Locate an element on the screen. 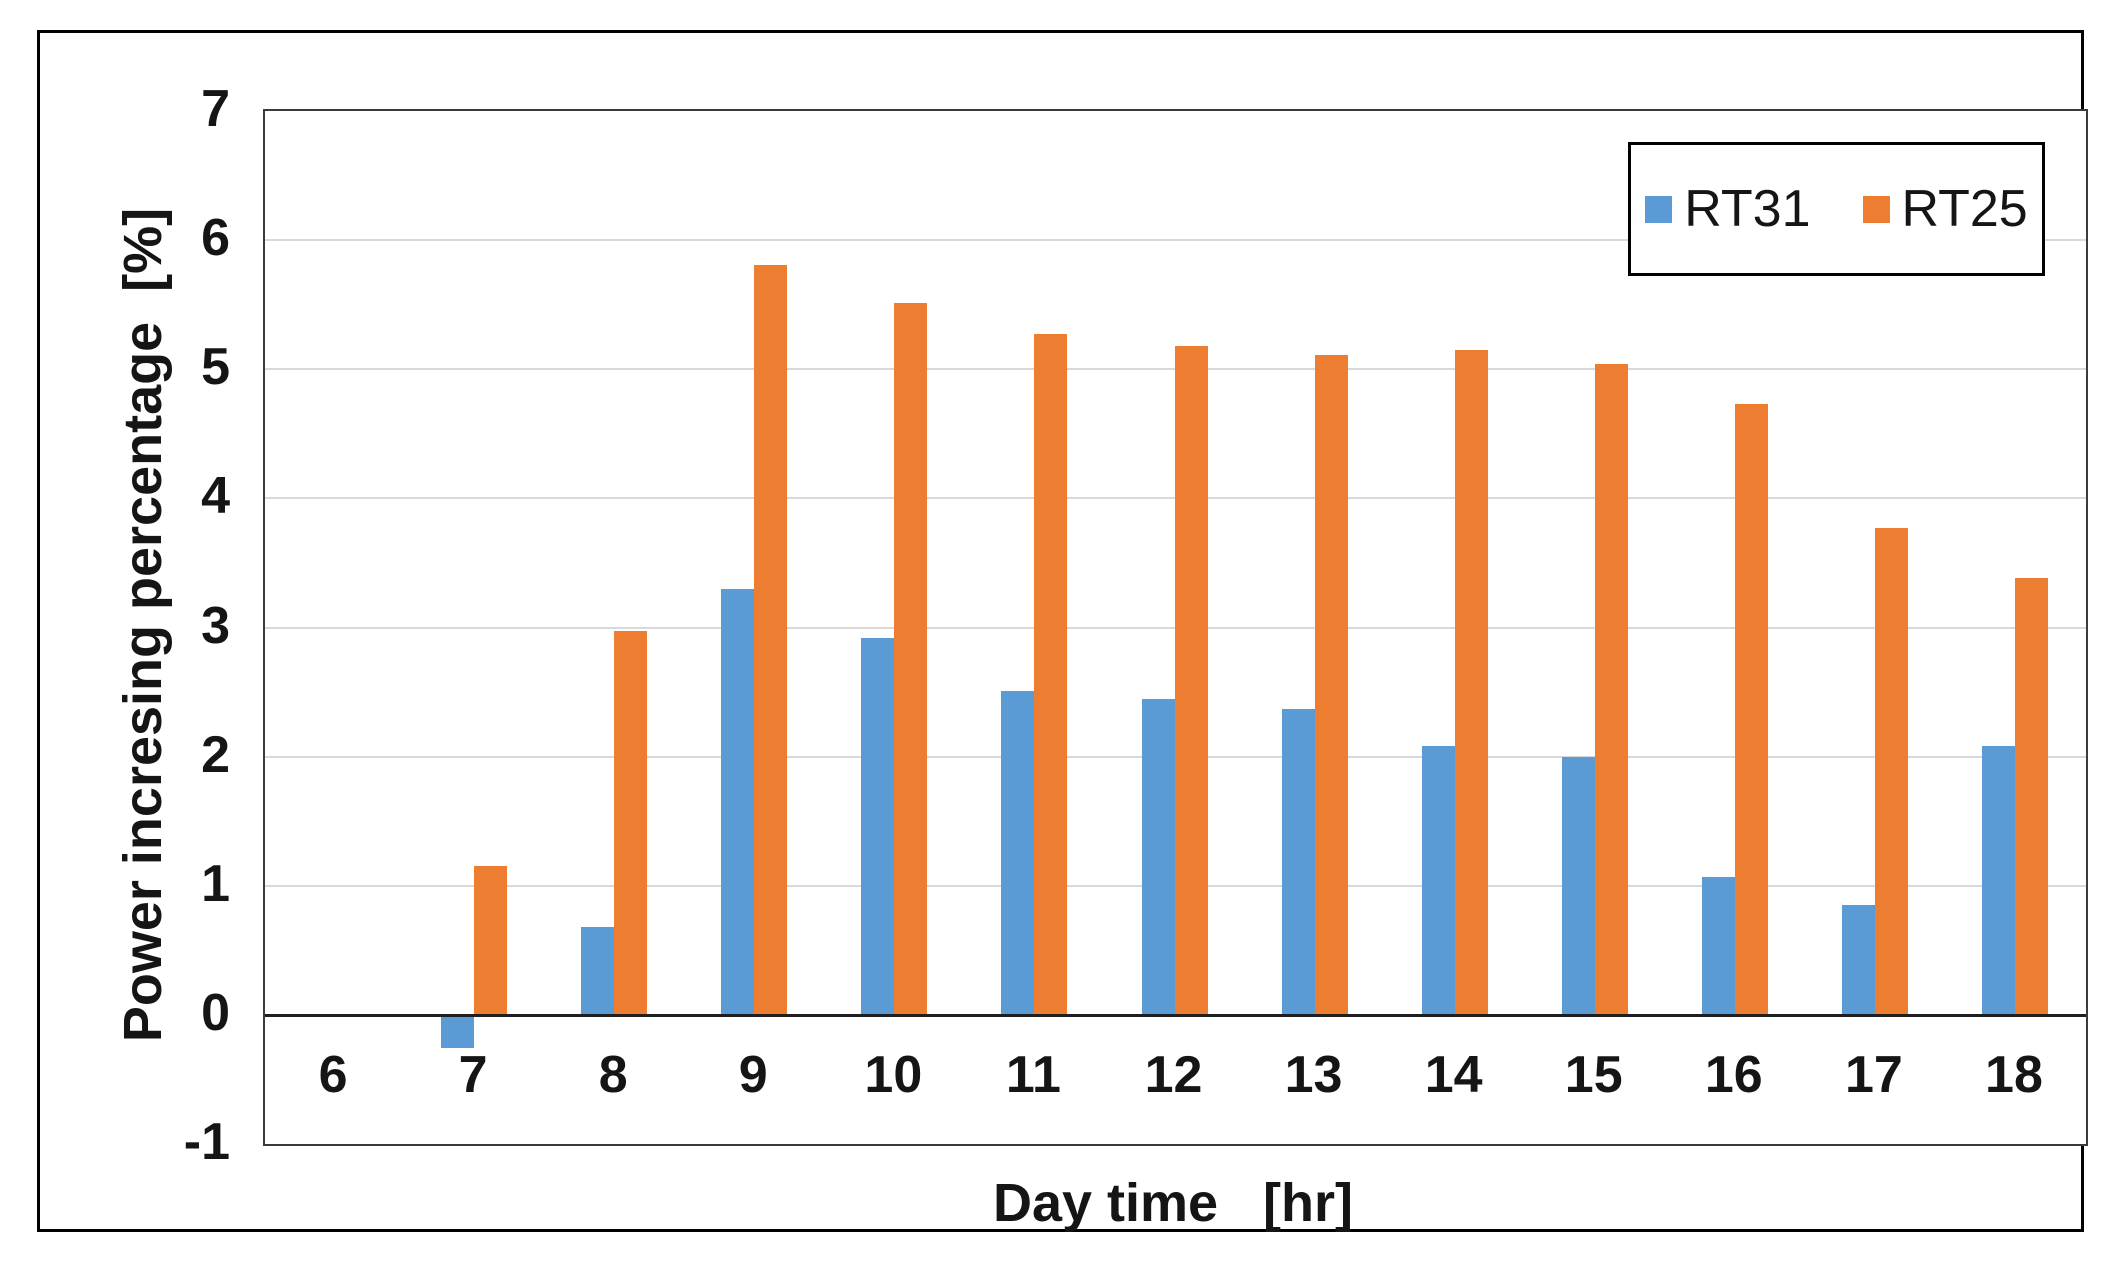 This screenshot has height=1273, width=2116. x-tick-label: 18 is located at coordinates (2014, 1075).